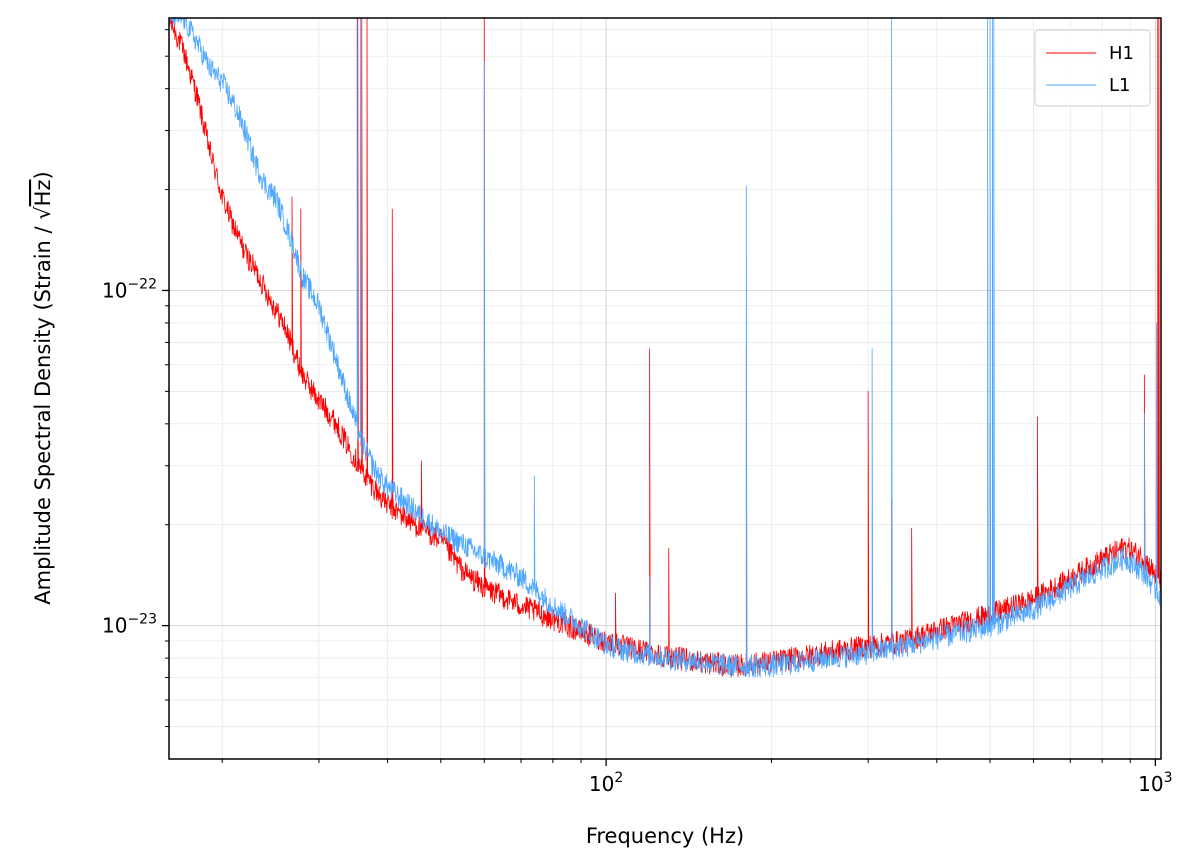 This screenshot has width=1199, height=867. What do you see at coordinates (1121, 53) in the screenshot?
I see `legend-label-h1: H1` at bounding box center [1121, 53].